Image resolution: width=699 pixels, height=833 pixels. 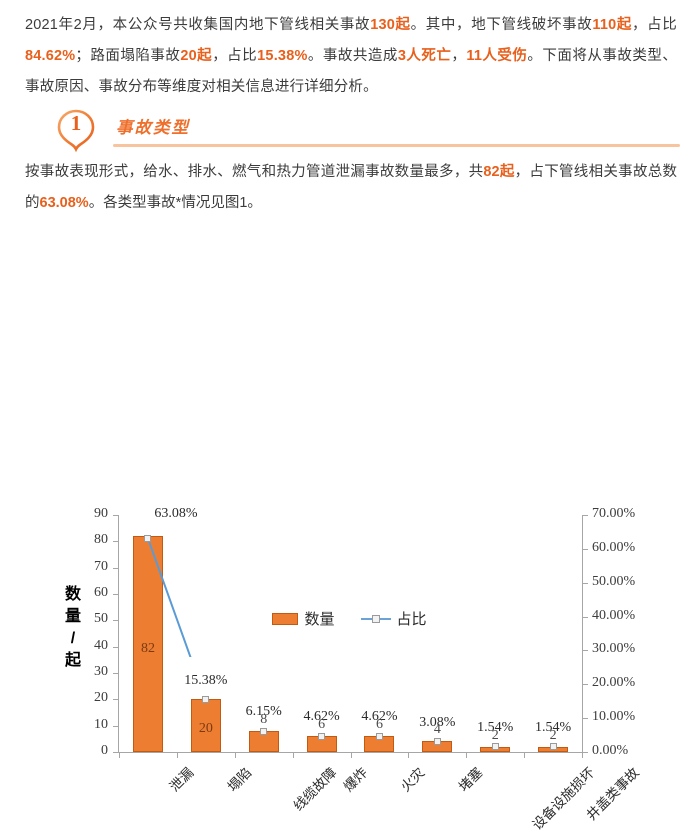 I want to click on intro-seg-10: 。事故共造成, so click(x=352, y=56).